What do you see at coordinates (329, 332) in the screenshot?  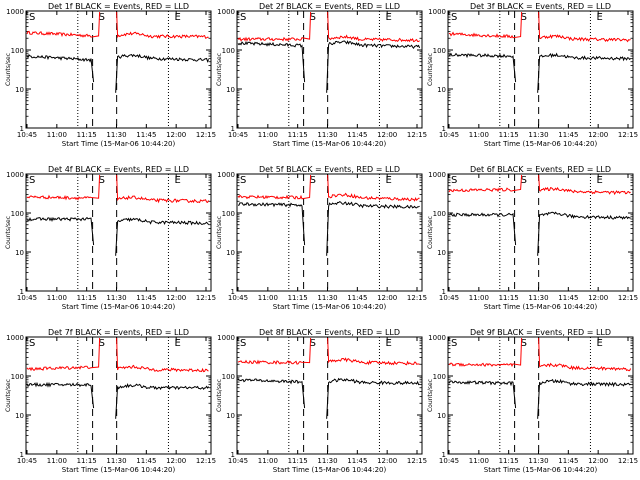 I see `chart-title: Det 8f BLACK = Events, RED = LLD` at bounding box center [329, 332].